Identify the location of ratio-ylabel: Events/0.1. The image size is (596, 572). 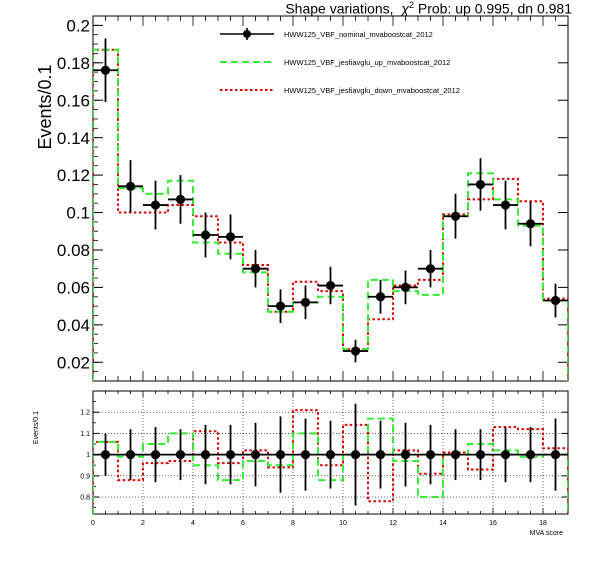
(36, 427).